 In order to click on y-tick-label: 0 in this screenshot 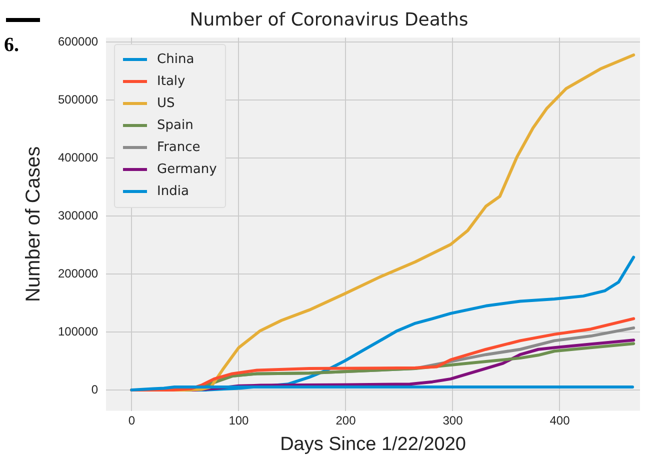, I will do `click(94, 389)`.